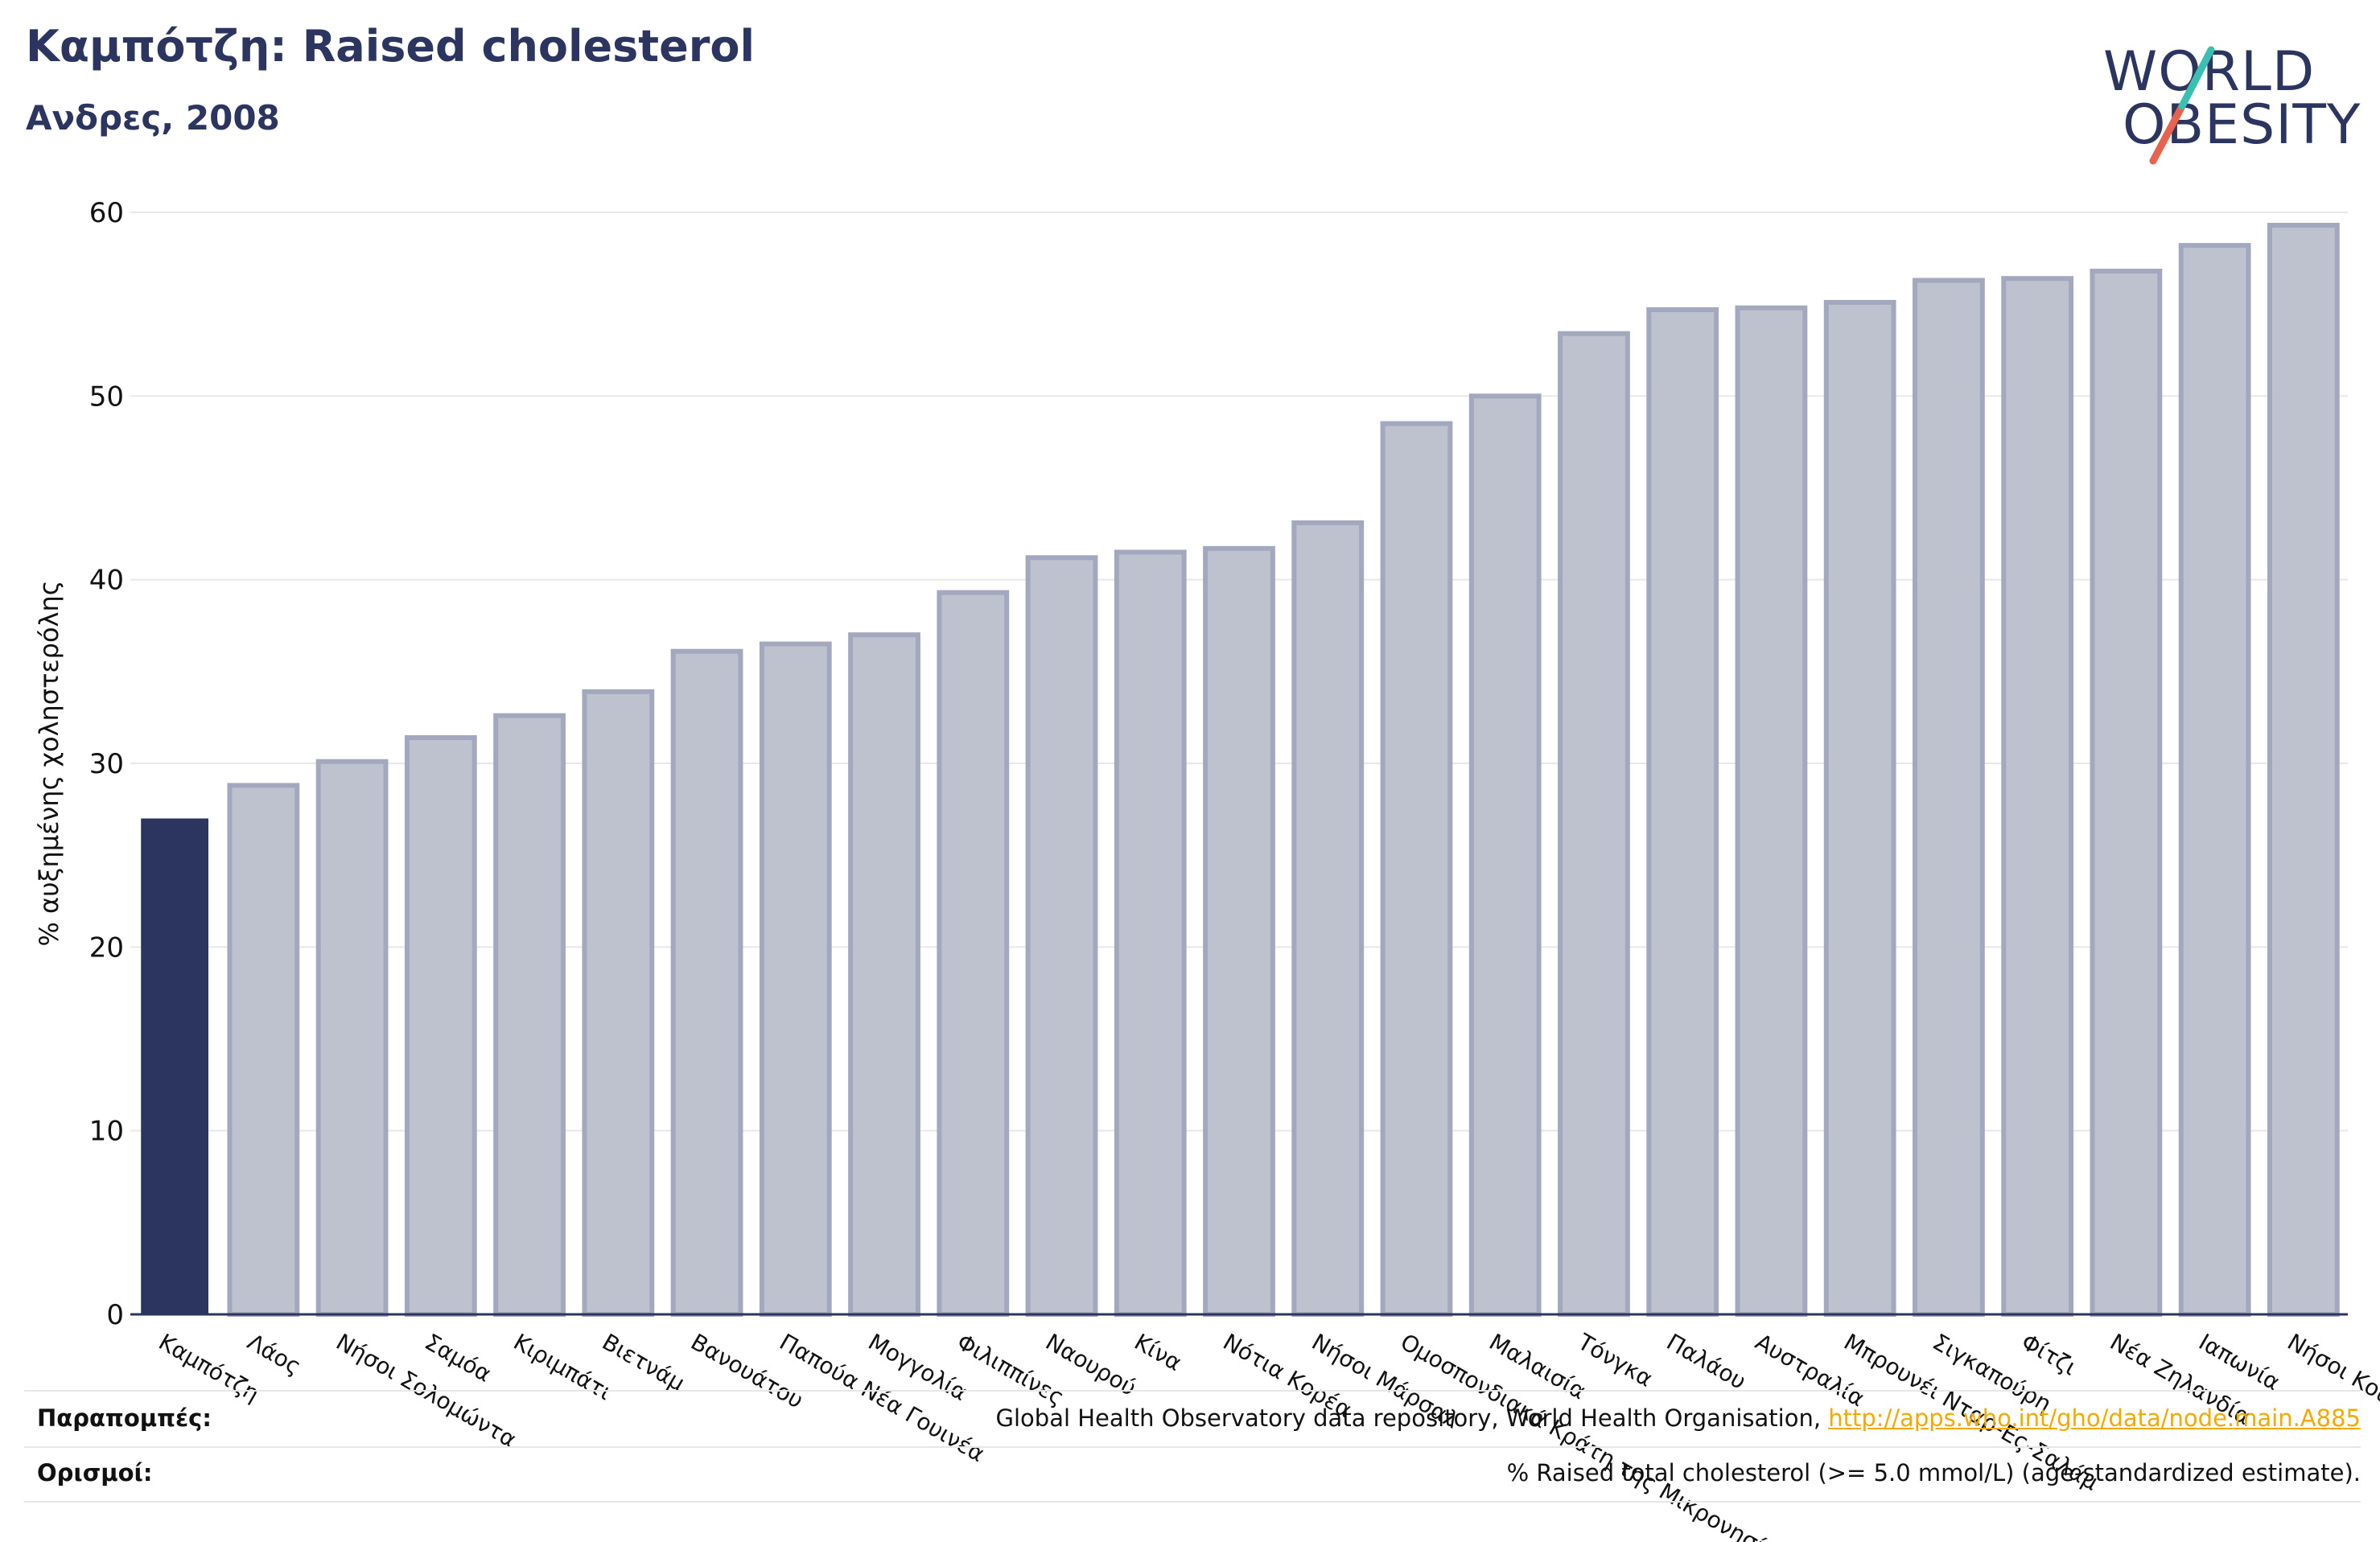 Image resolution: width=2380 pixels, height=1542 pixels. Describe the element at coordinates (49, 763) in the screenshot. I see `y-axis-title: % αυξημένης χοληστερόλης` at that location.